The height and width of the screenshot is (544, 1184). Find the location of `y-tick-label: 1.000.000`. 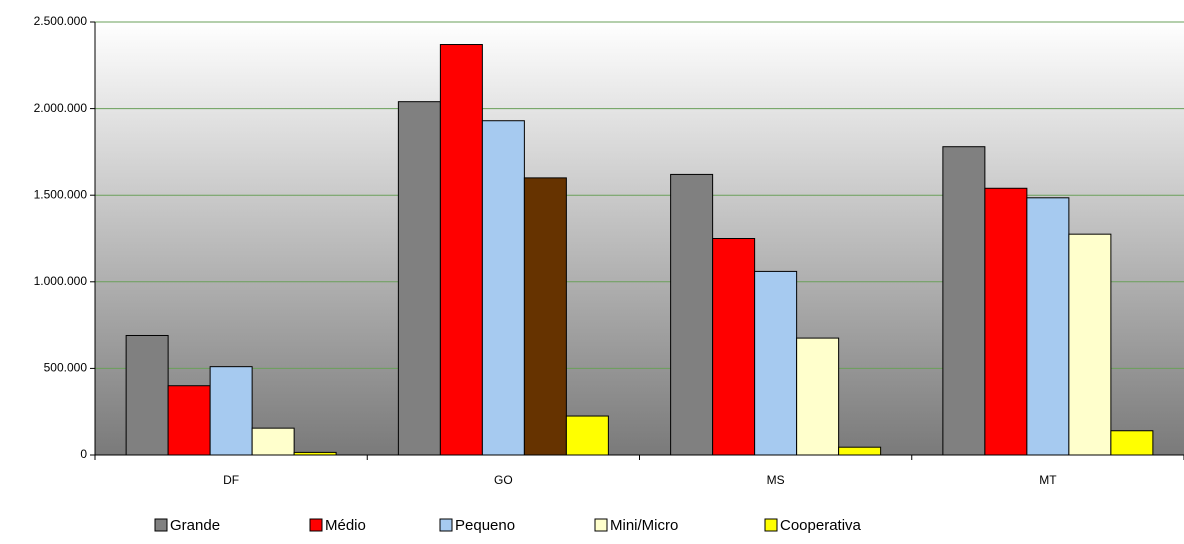

y-tick-label: 1.000.000 is located at coordinates (61, 281).